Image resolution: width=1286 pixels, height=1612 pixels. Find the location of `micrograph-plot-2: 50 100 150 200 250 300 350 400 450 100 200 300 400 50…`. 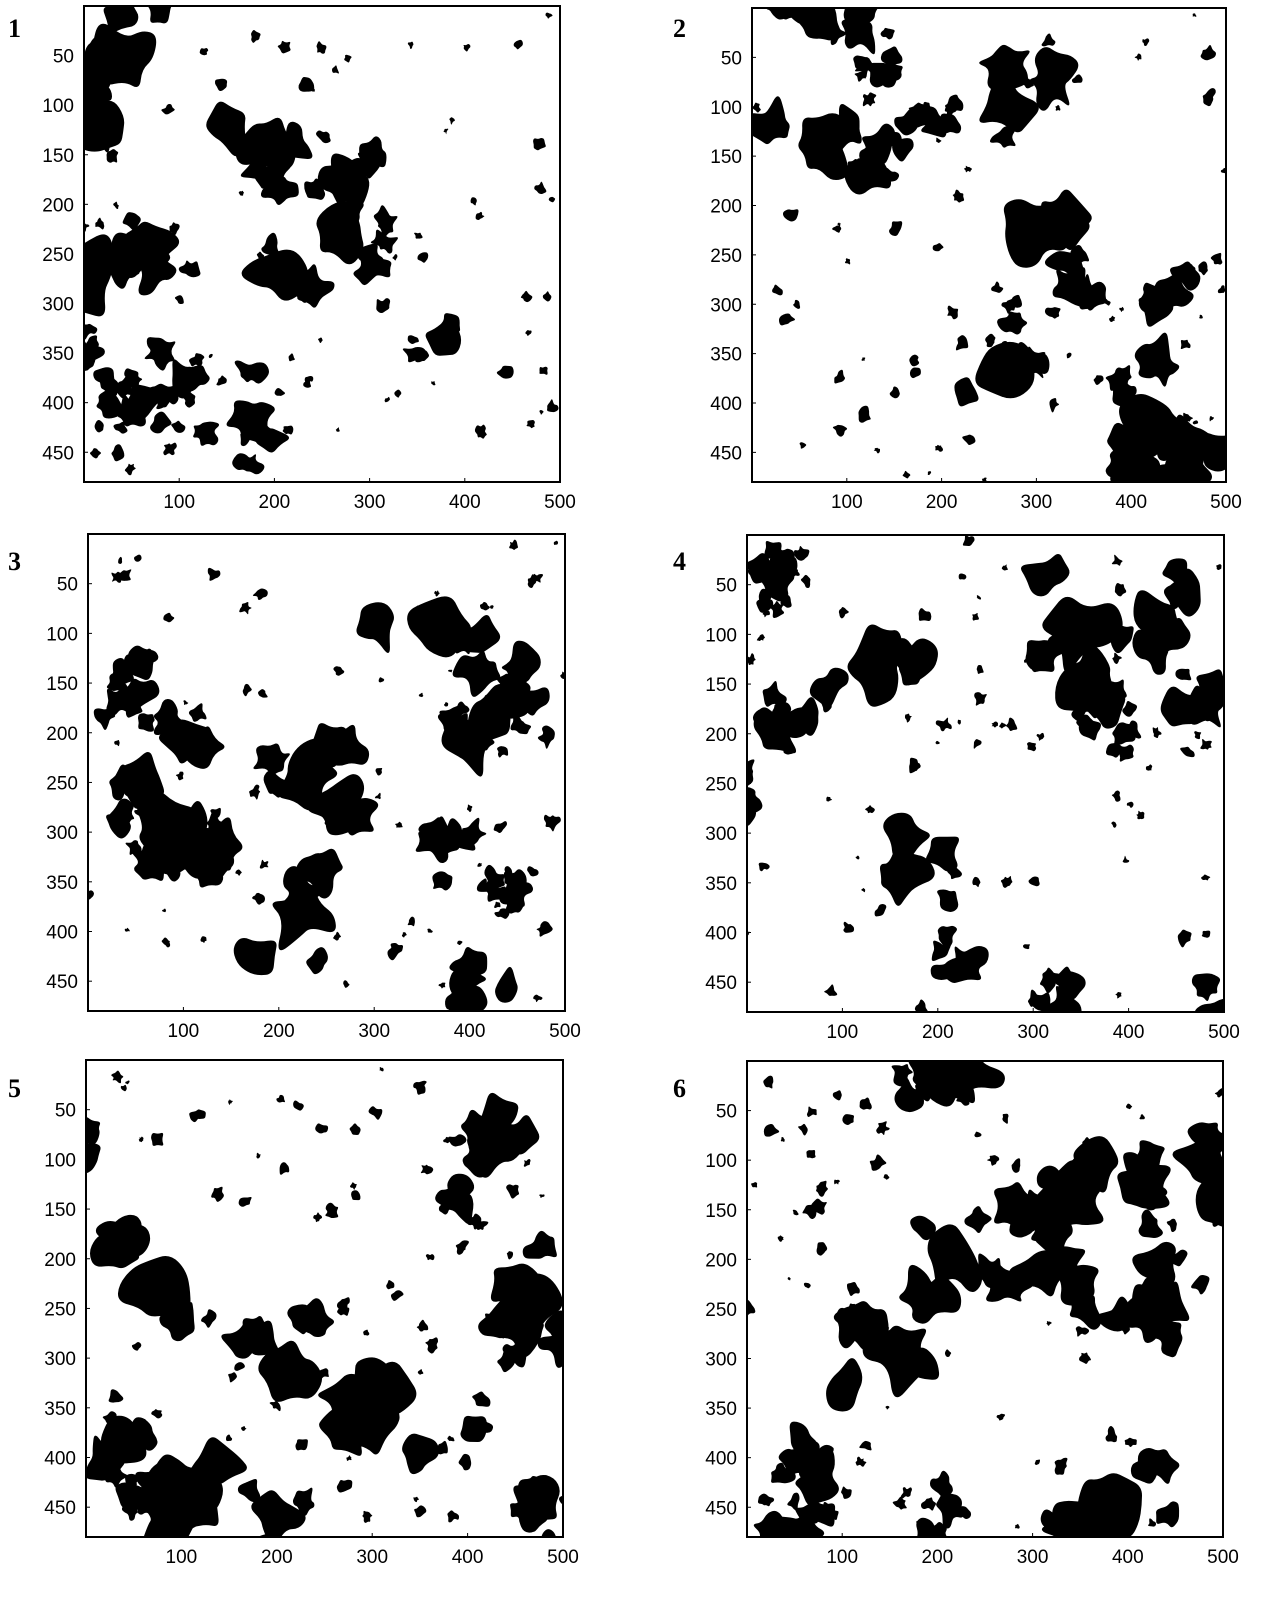

micrograph-plot-2: 50 100 150 200 250 300 350 400 450 100 200 300 400 50… is located at coordinates (976, 260).